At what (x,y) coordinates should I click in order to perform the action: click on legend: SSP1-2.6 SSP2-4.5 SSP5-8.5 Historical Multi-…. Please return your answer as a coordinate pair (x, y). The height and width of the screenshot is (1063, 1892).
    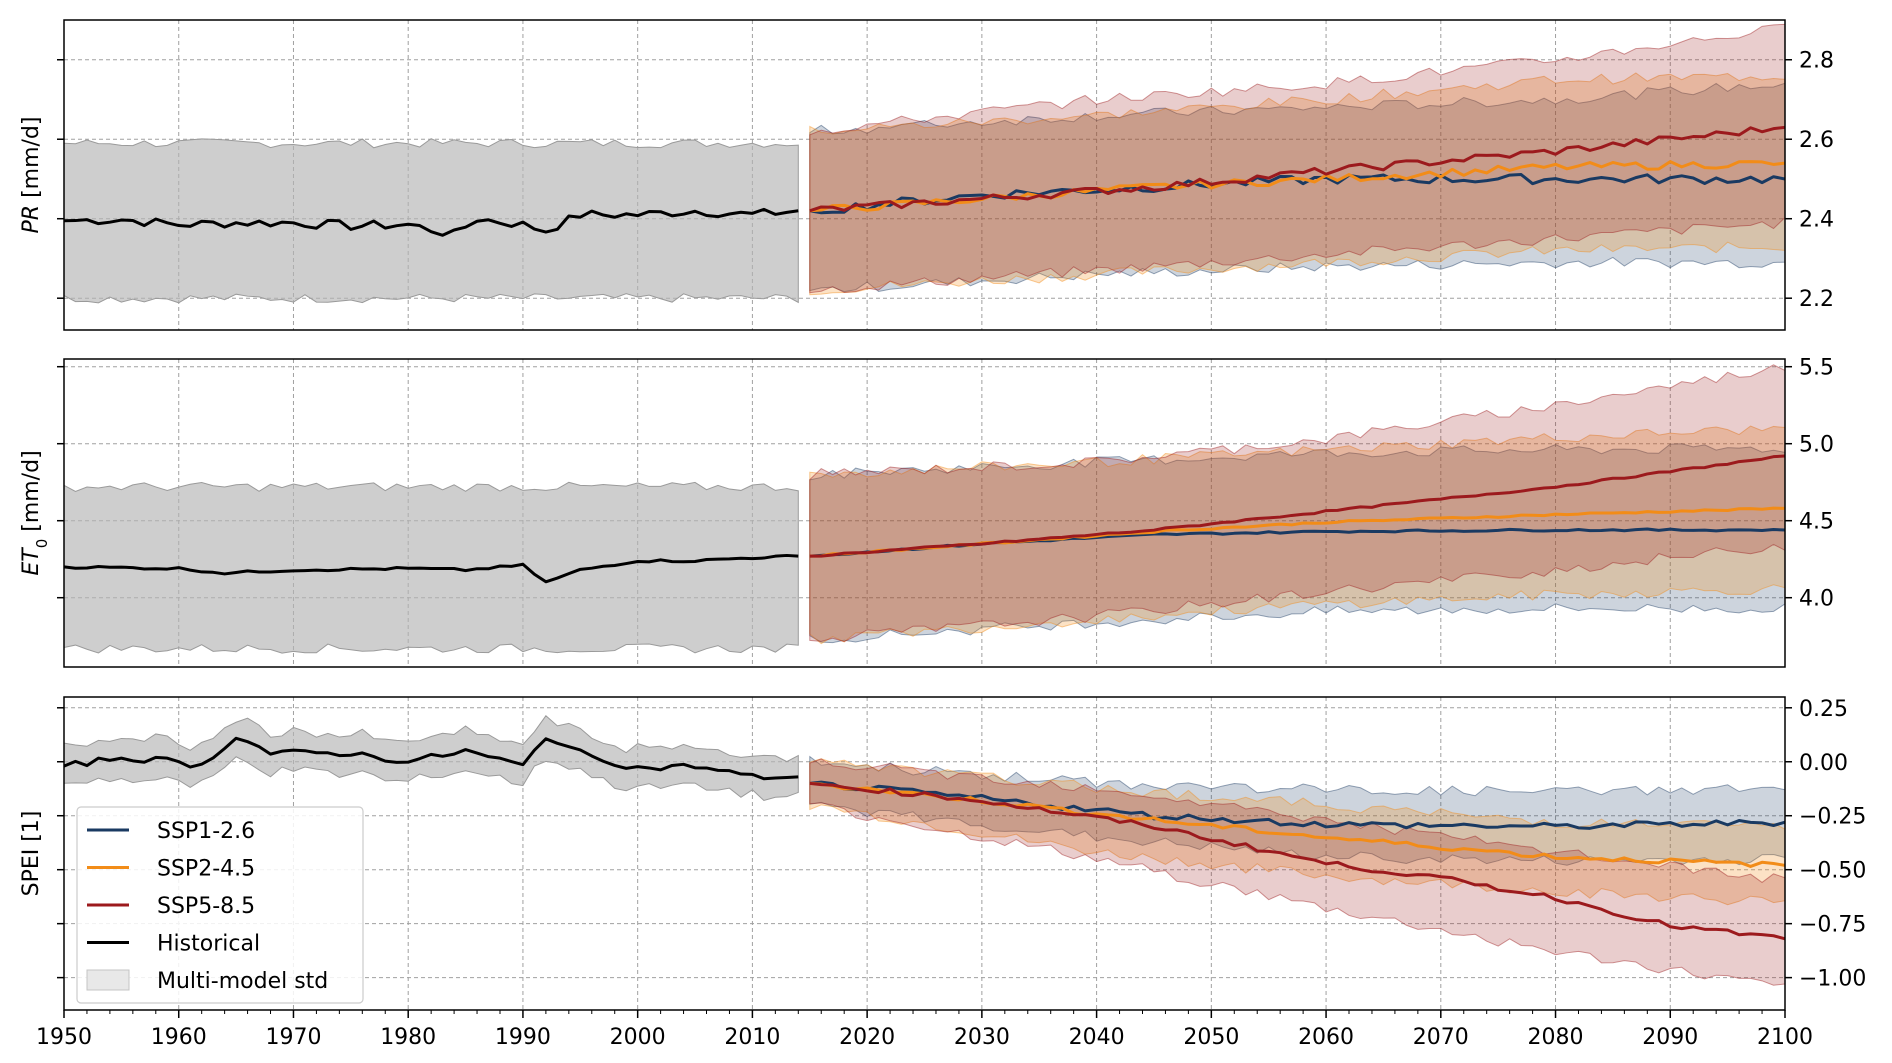
    Looking at the image, I should click on (220, 905).